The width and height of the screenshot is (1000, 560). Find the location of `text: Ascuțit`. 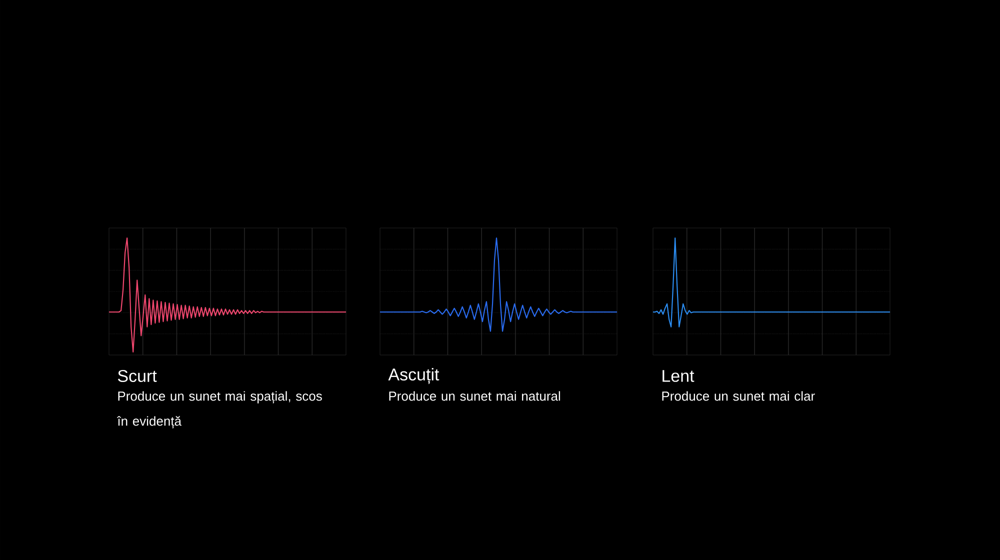

text: Ascuțit is located at coordinates (414, 376).